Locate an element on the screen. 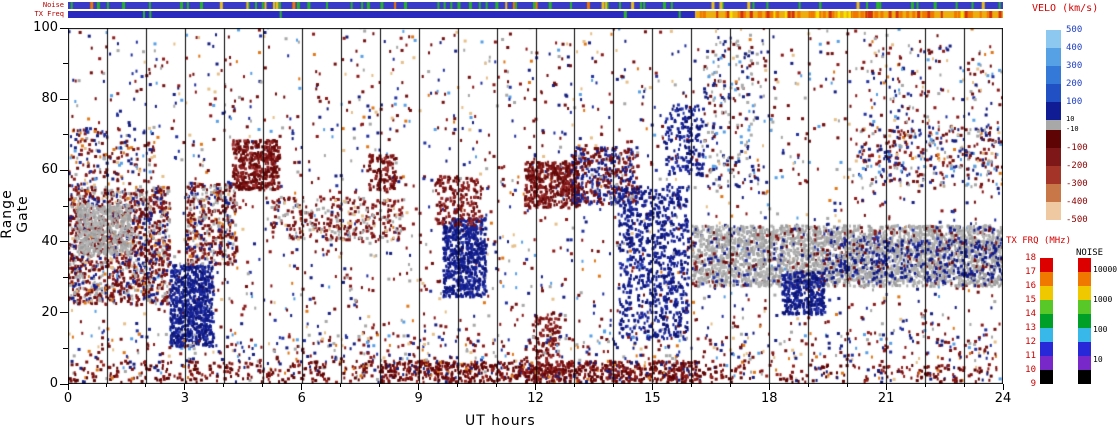 Image resolution: width=1118 pixels, height=435 pixels. noise-colorbar is located at coordinates (1084, 321).